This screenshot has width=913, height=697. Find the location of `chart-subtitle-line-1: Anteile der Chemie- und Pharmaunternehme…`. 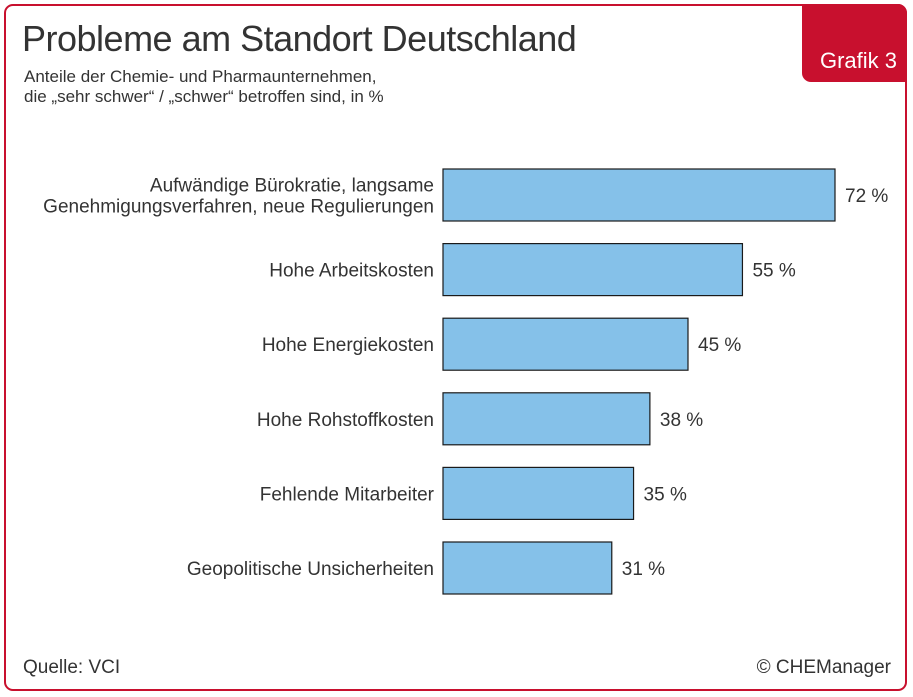

chart-subtitle-line-1: Anteile der Chemie- und Pharmaunternehme… is located at coordinates (200, 76).